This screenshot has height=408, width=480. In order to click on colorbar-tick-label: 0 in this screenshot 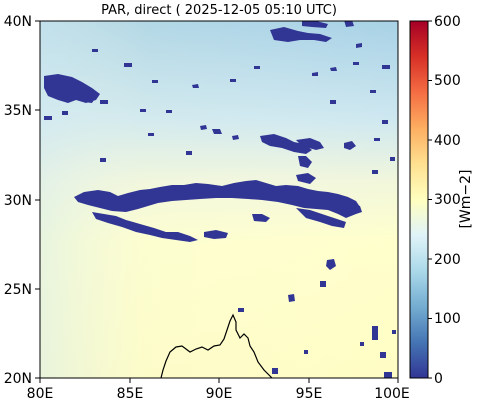, I will do `click(438, 379)`.